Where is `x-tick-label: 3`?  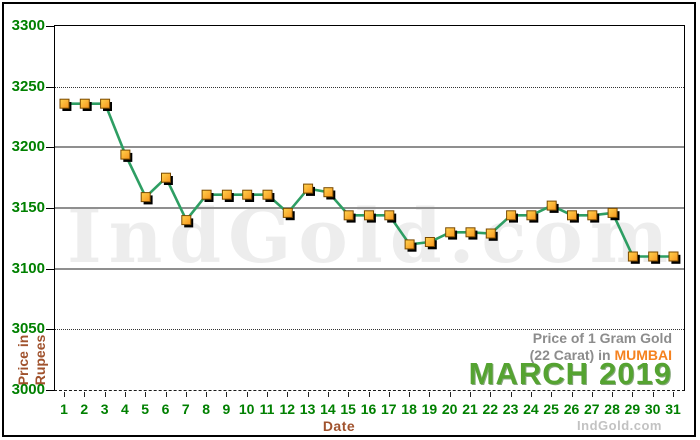
x-tick-label: 3 is located at coordinates (104, 409).